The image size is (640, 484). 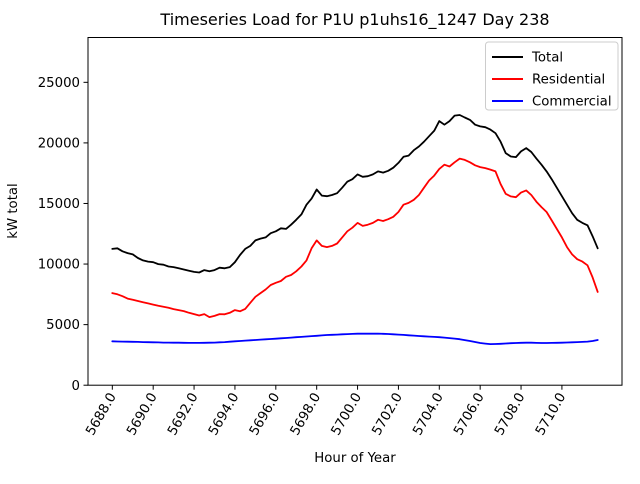 What do you see at coordinates (355, 339) in the screenshot?
I see `commercial-line` at bounding box center [355, 339].